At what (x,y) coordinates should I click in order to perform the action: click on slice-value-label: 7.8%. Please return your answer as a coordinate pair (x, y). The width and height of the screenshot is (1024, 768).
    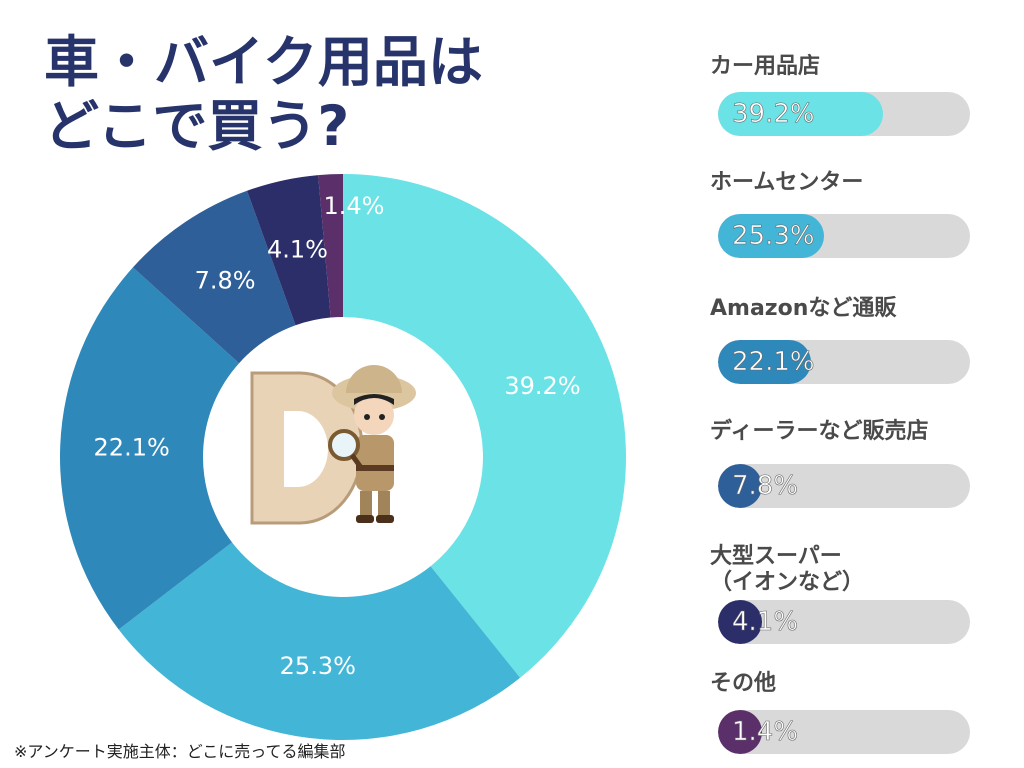
    Looking at the image, I should click on (225, 280).